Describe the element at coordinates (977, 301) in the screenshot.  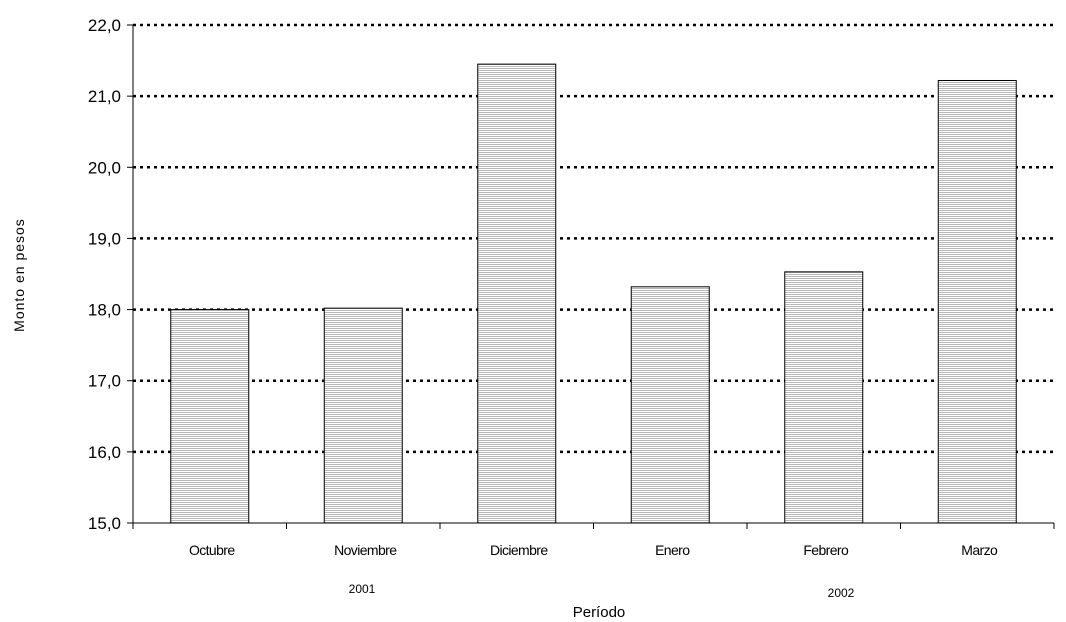
I see `bar-marzo` at that location.